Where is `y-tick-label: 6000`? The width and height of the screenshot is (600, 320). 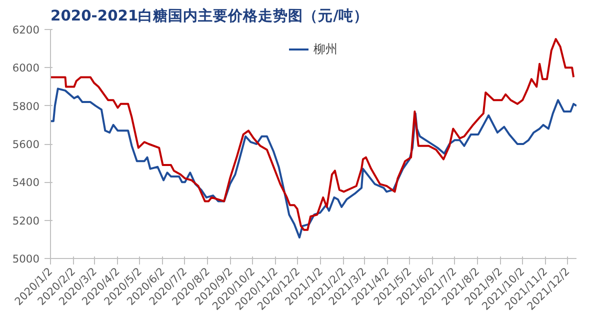
y-tick-label: 6000 is located at coordinates (26, 68).